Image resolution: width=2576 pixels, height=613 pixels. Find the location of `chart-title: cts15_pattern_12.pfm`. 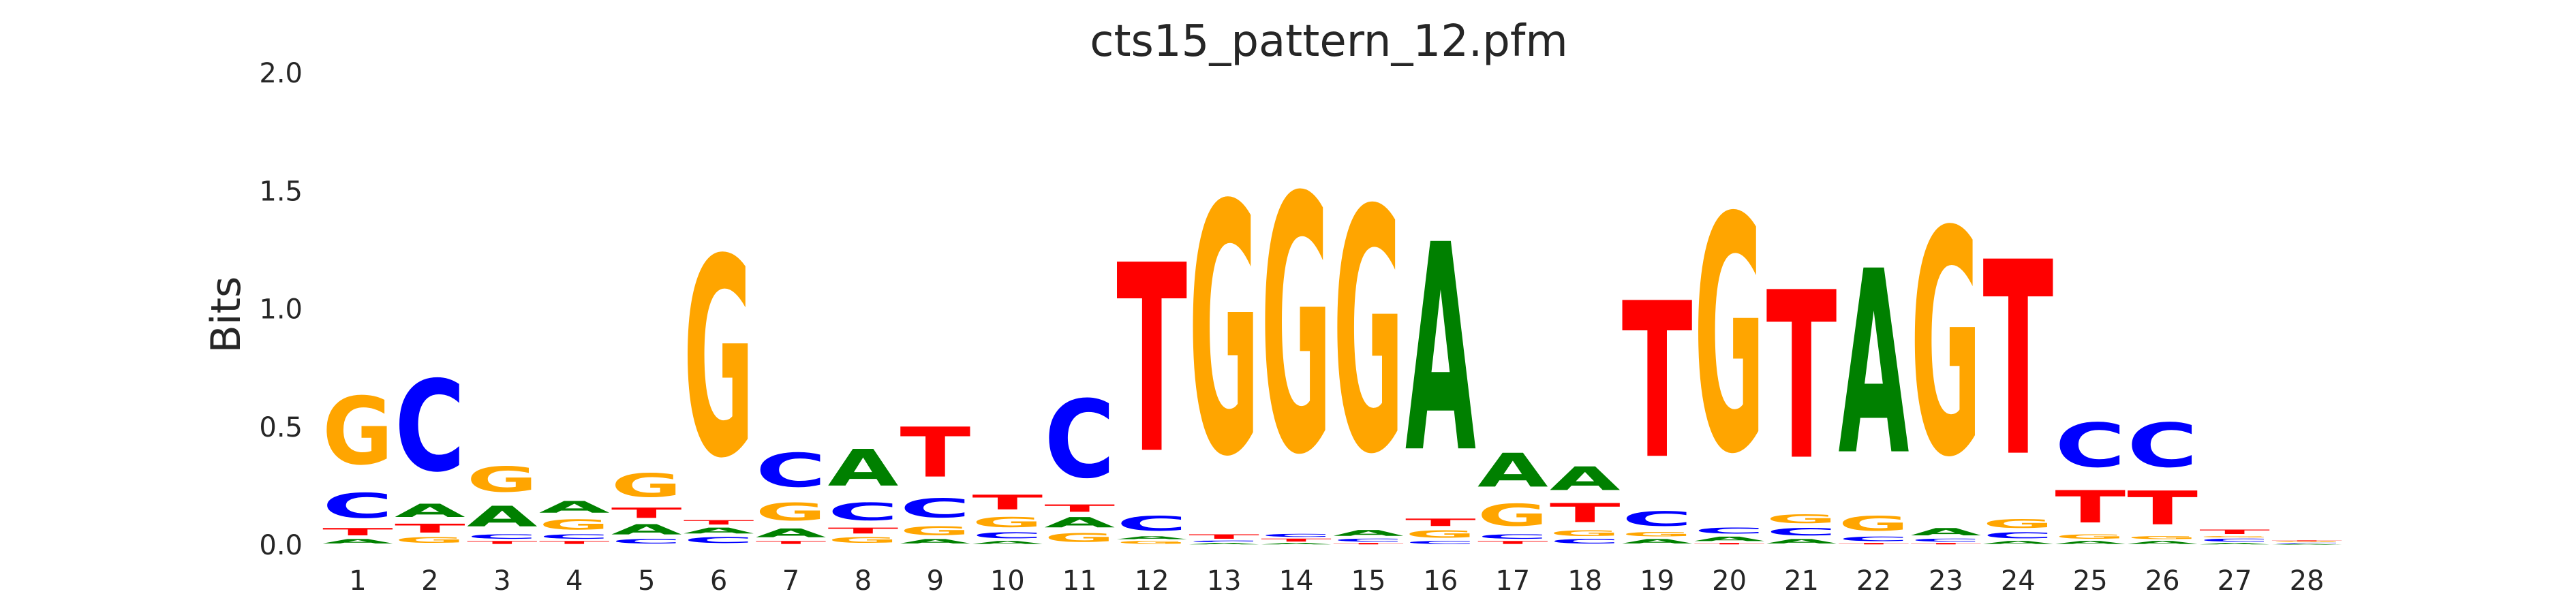

chart-title: cts15_pattern_12.pfm is located at coordinates (1329, 41).